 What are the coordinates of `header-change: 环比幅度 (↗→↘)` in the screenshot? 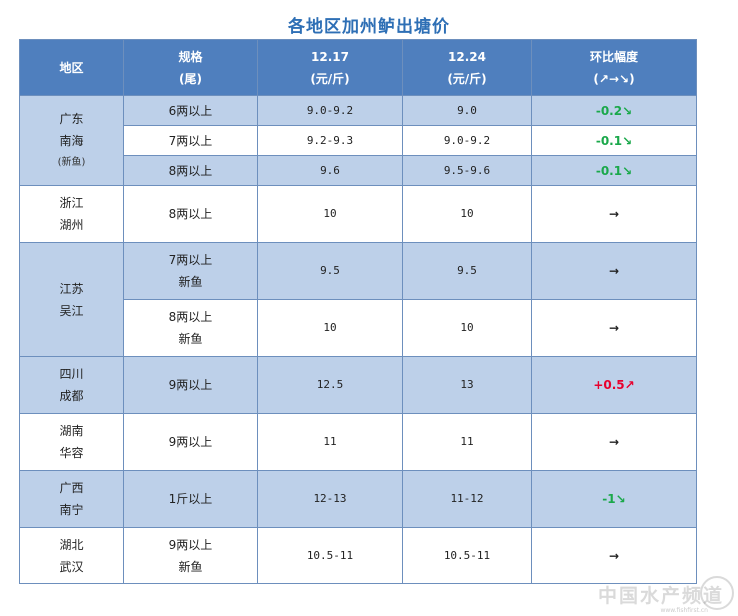 It's located at (614, 67).